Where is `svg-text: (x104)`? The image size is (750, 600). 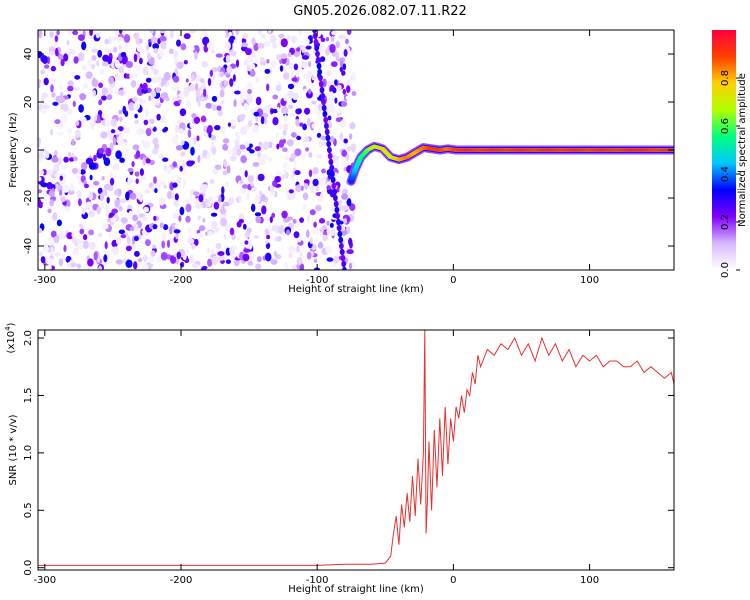 svg-text: (x104) is located at coordinates (10, 337).